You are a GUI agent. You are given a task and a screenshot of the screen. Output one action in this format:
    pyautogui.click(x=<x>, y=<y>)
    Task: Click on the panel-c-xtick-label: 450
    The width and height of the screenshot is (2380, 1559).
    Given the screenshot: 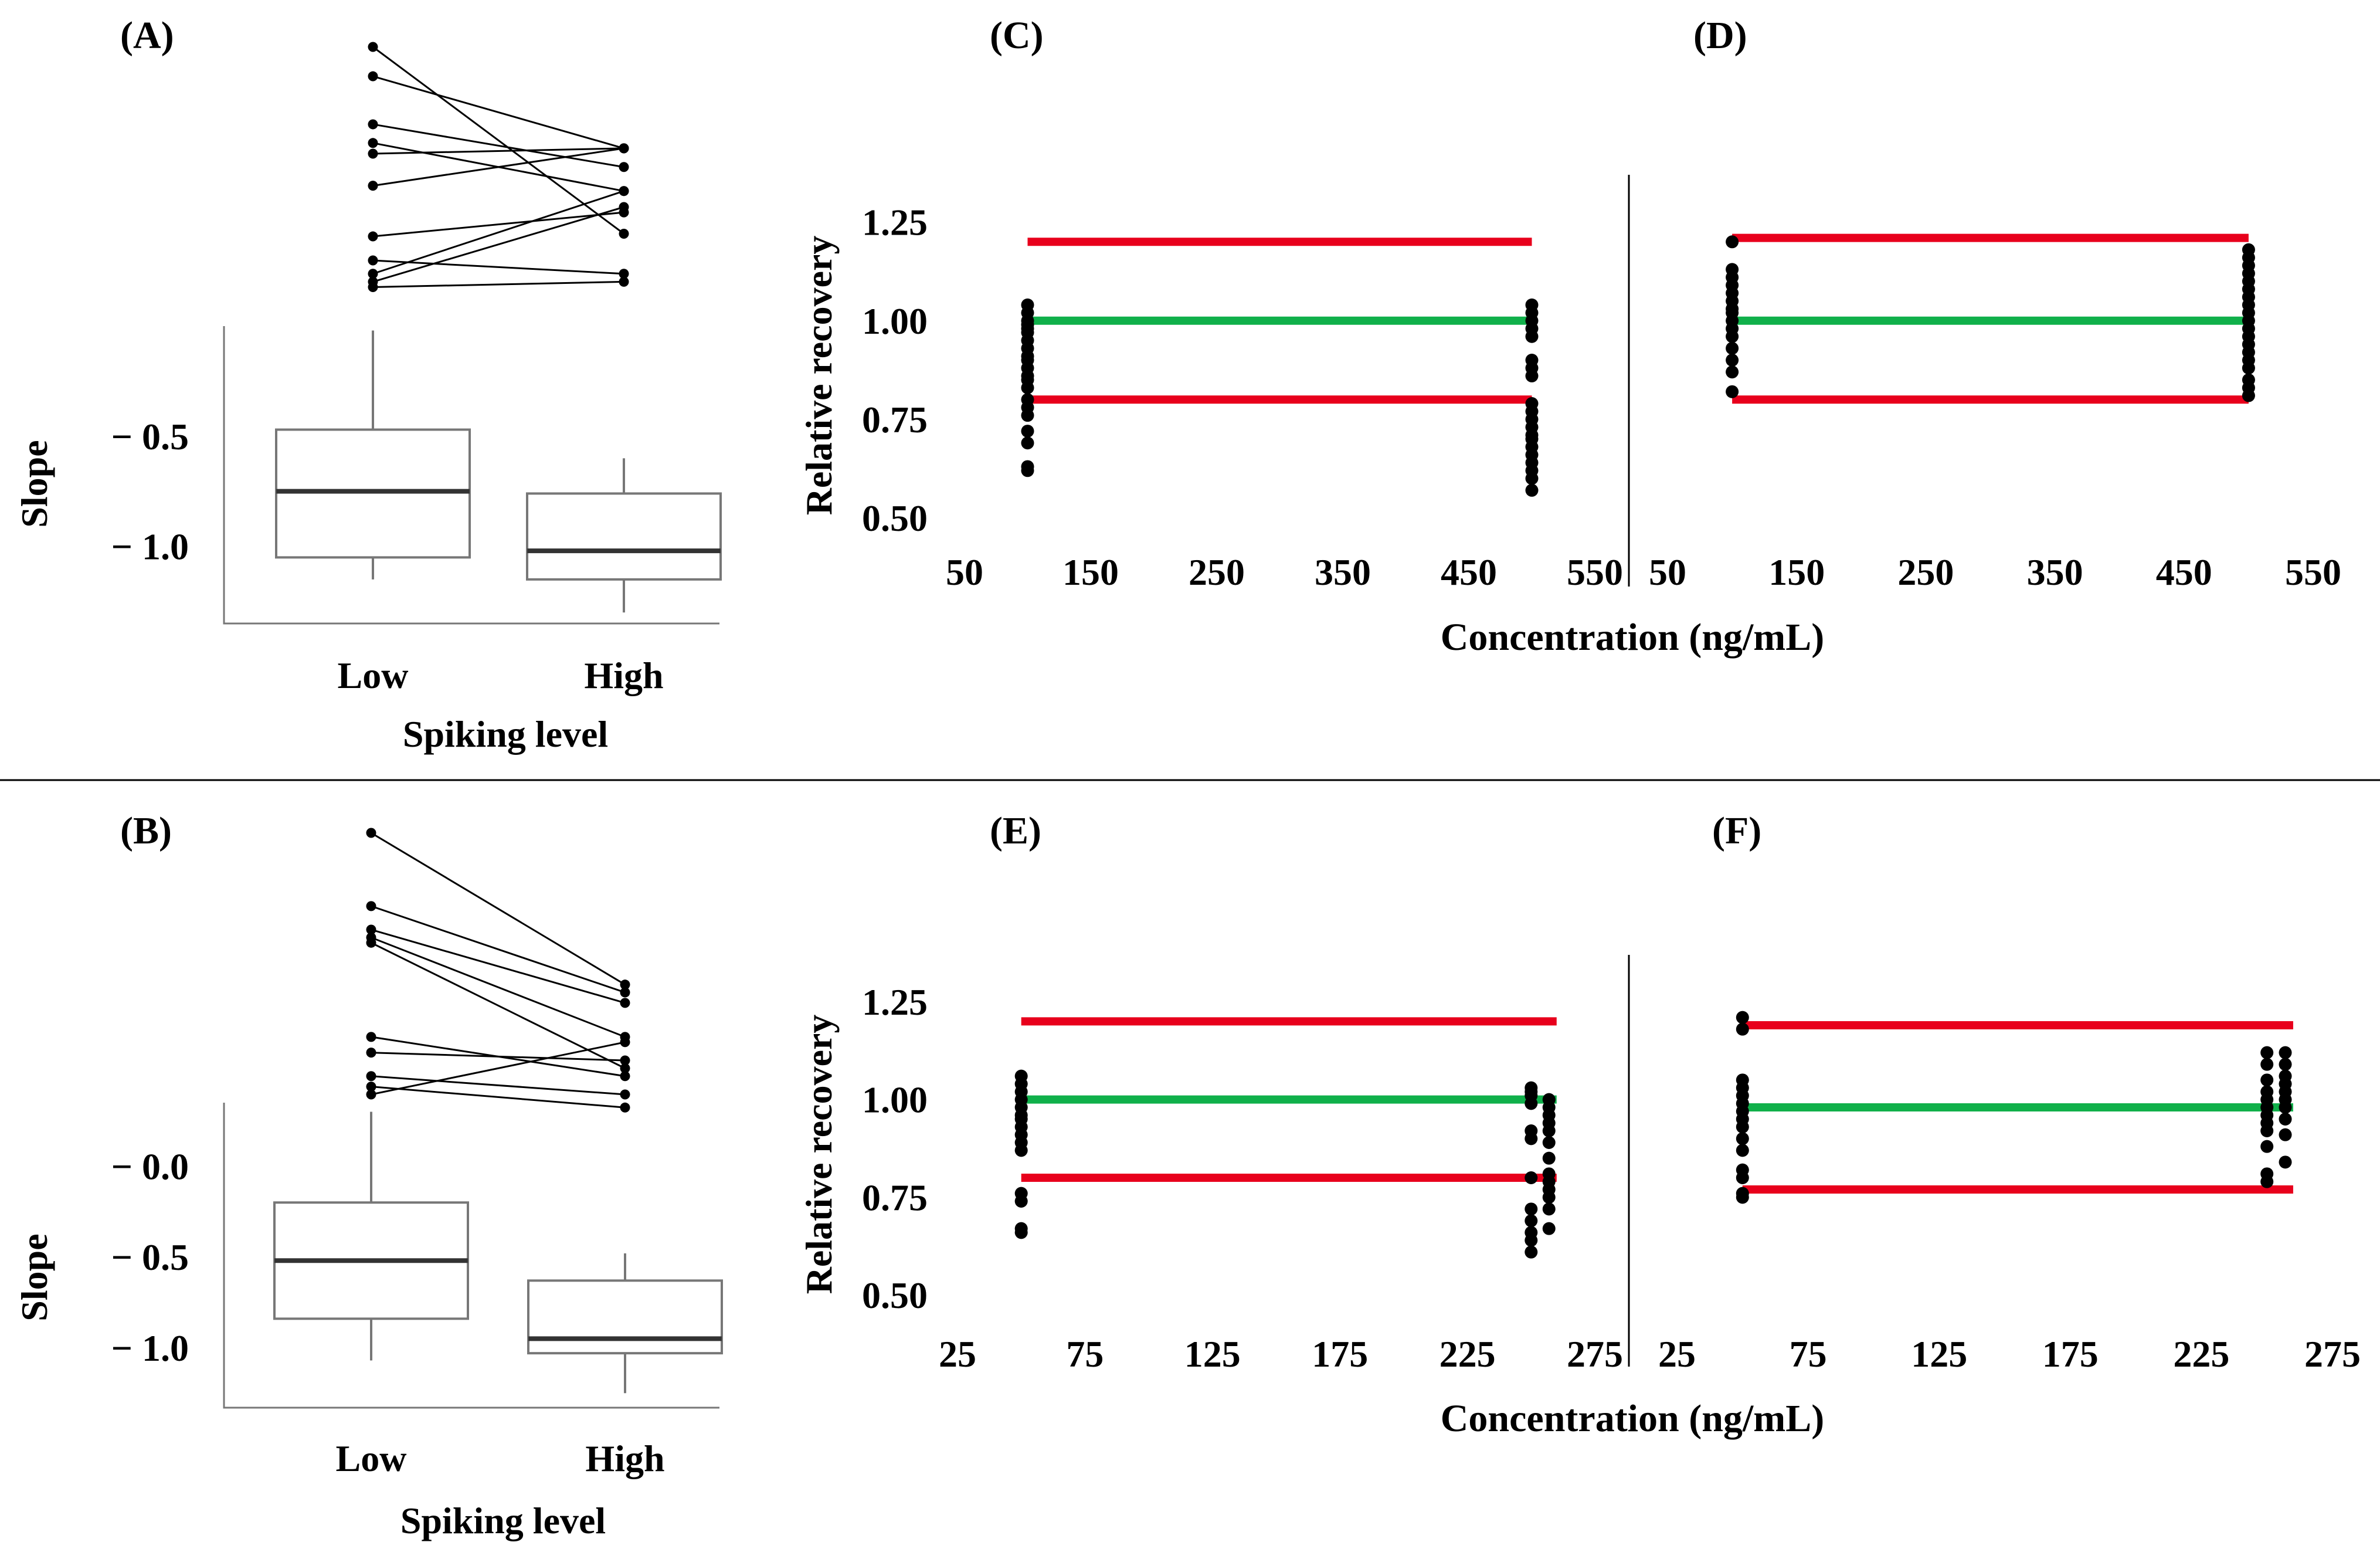 What is the action you would take?
    pyautogui.click(x=1469, y=572)
    